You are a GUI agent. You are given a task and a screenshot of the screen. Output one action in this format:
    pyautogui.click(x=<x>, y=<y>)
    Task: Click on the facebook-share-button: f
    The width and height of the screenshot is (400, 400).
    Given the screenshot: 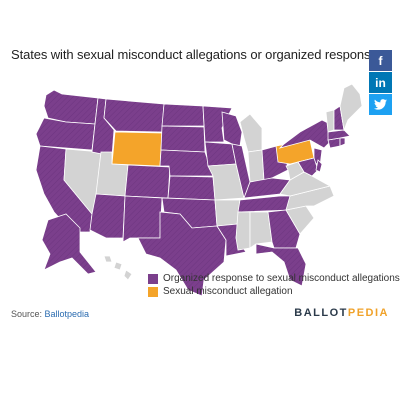 What is the action you would take?
    pyautogui.click(x=380, y=60)
    